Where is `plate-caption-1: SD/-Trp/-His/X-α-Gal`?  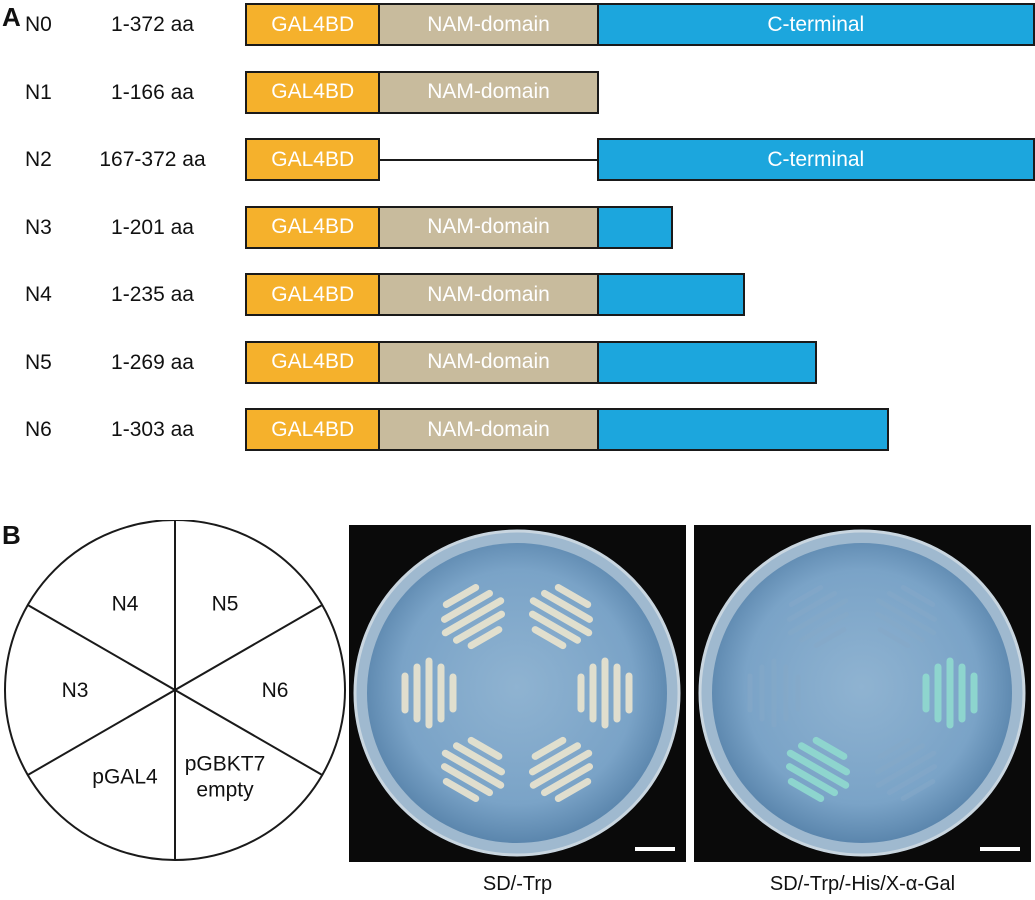 plate-caption-1: SD/-Trp/-His/X-α-Gal is located at coordinates (862, 884).